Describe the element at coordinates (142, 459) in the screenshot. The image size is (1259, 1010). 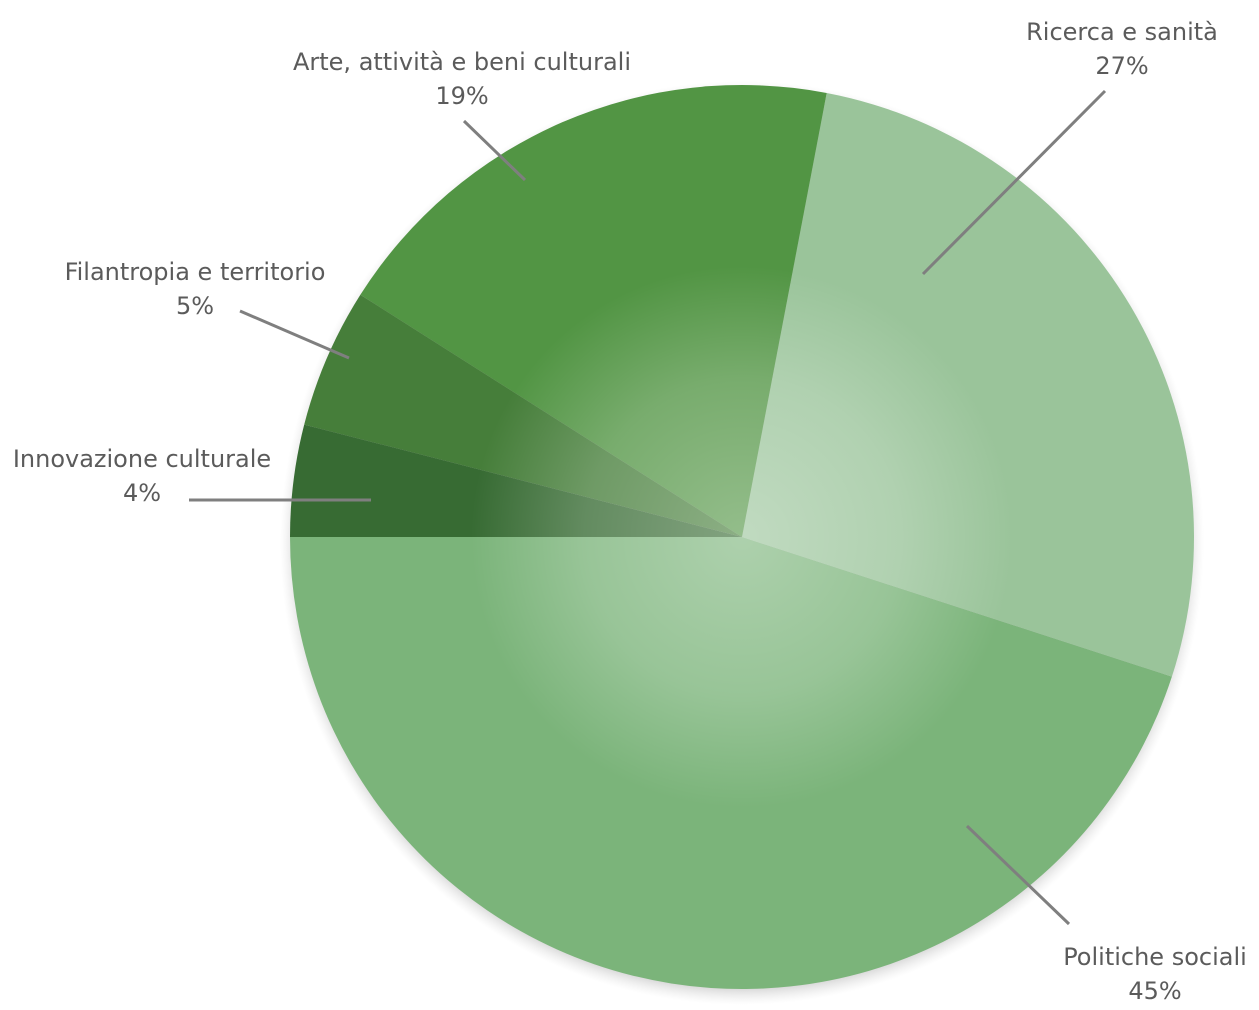
I see `slice-label-name: Innovazione culturale` at that location.